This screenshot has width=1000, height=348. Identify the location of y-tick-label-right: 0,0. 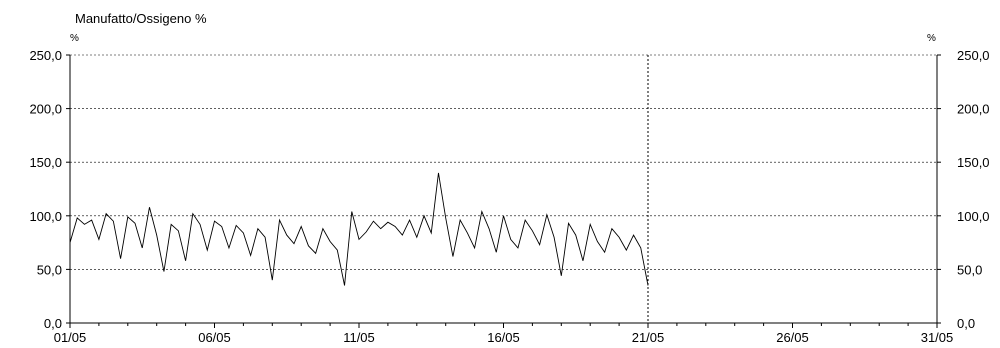
(966, 323).